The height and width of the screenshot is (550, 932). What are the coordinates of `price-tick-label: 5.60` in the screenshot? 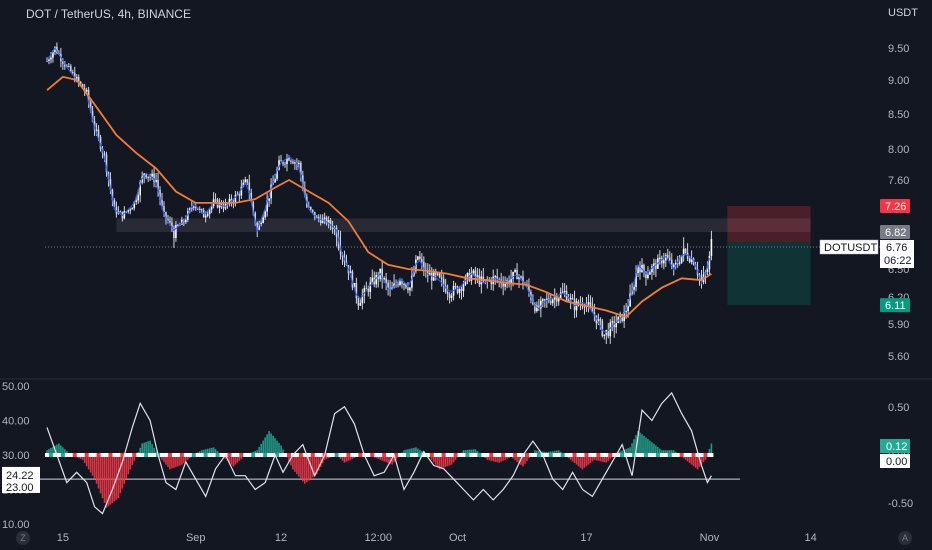 It's located at (898, 357).